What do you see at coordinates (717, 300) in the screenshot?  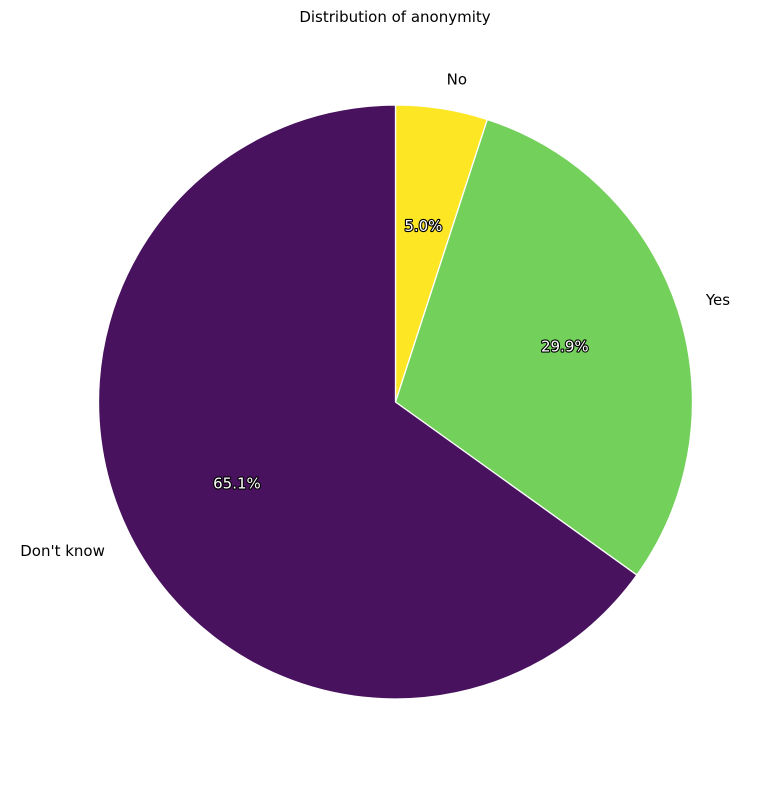 I see `slice-label-yes: Yes` at bounding box center [717, 300].